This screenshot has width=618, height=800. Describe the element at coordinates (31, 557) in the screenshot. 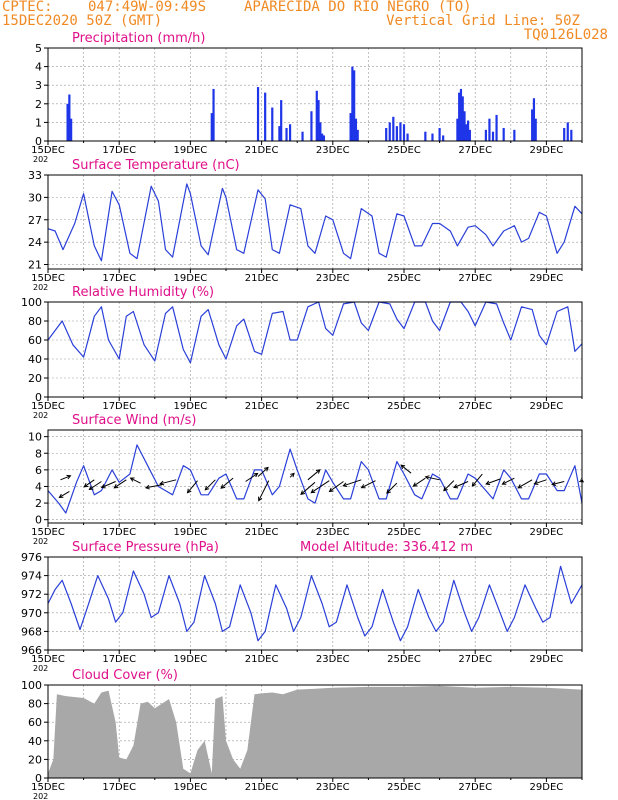

I see `y-tick-label: 976` at that location.